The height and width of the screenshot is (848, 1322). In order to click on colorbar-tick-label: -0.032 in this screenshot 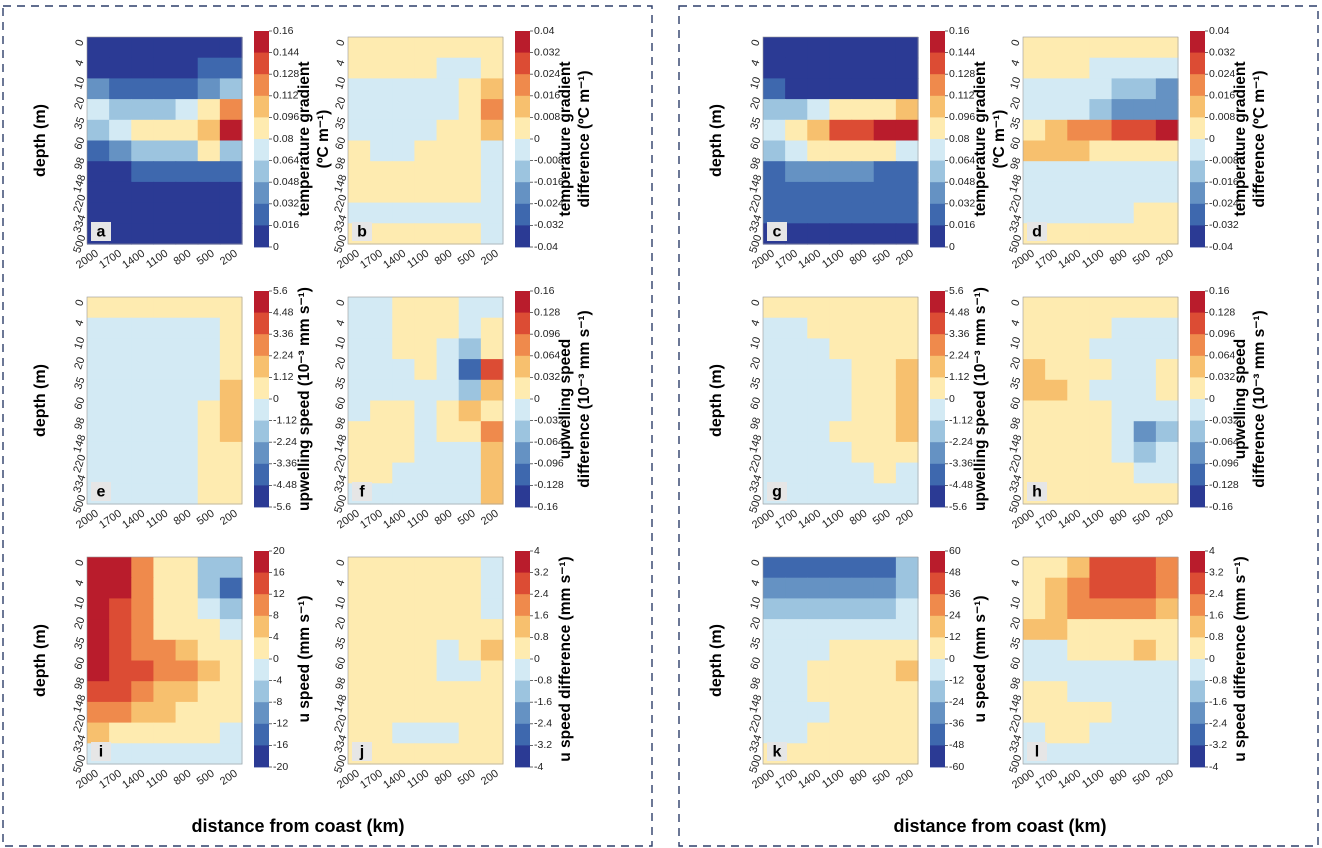, I will do `click(1224, 420)`.